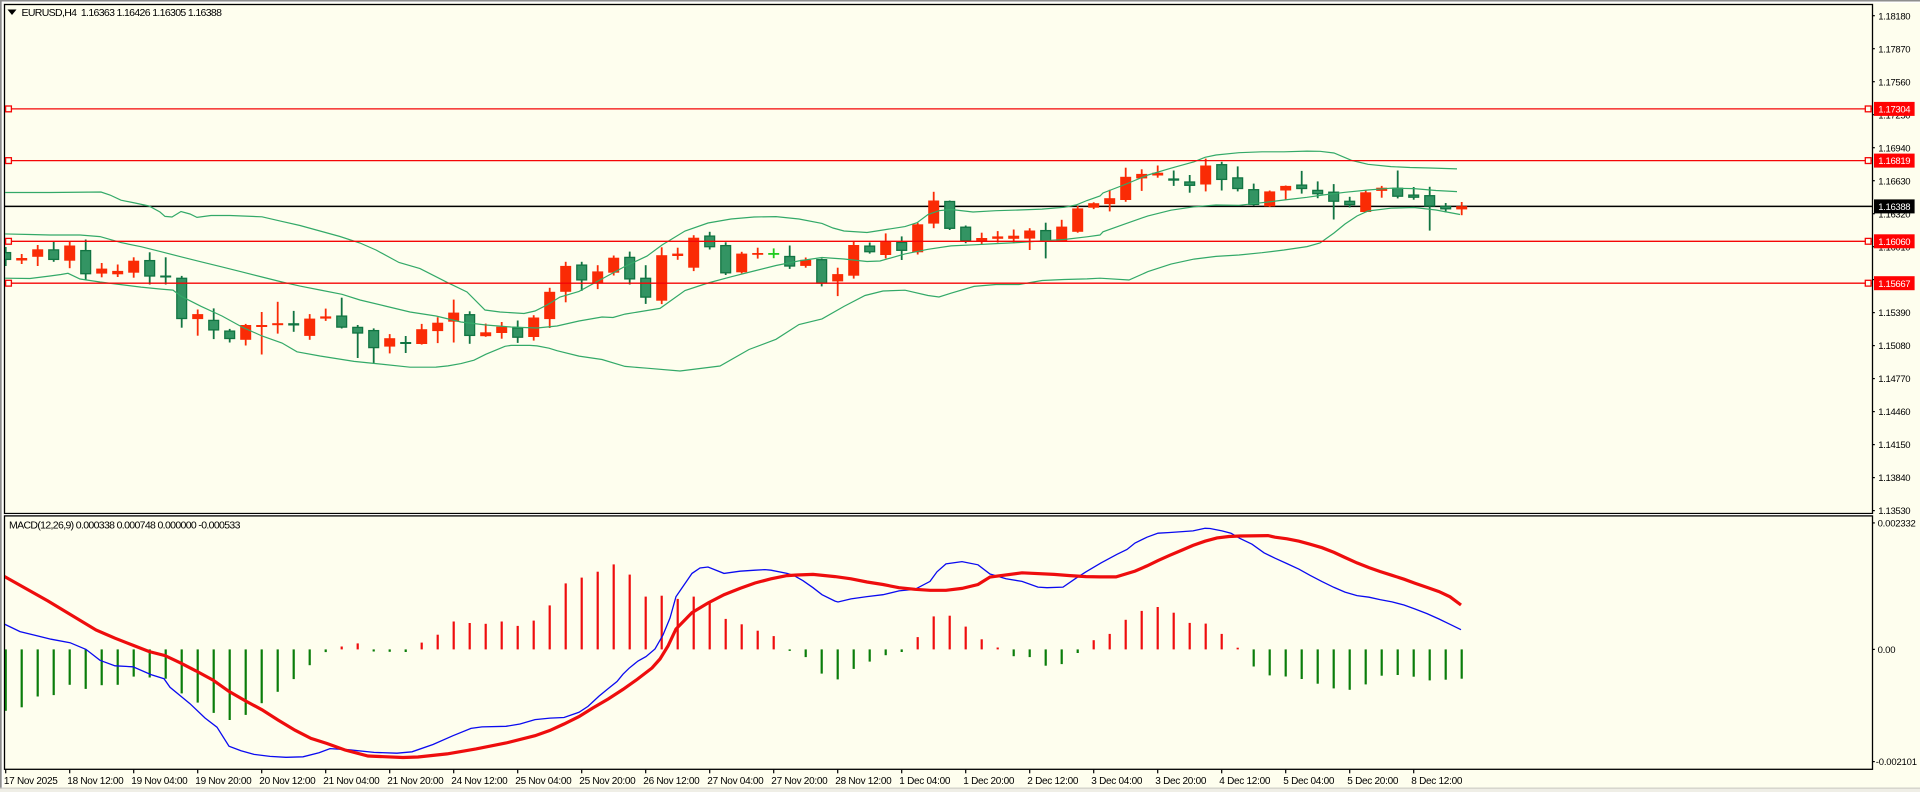 Image resolution: width=1920 pixels, height=792 pixels. What do you see at coordinates (1894, 379) in the screenshot?
I see `svg-text: 1.14770` at bounding box center [1894, 379].